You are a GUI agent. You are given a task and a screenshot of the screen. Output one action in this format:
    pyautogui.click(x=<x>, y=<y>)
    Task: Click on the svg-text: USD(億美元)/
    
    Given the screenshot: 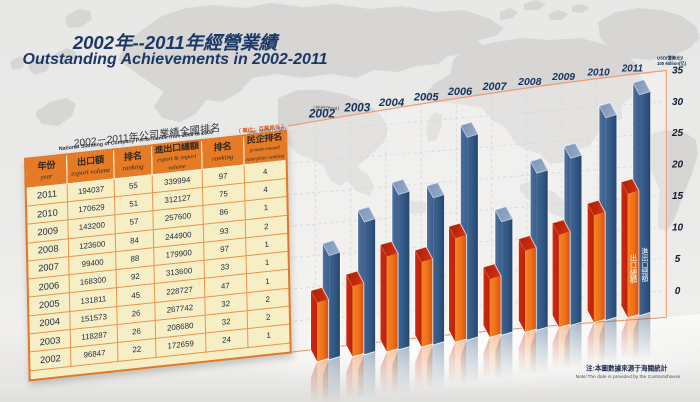 What is the action you would take?
    pyautogui.click(x=670, y=58)
    